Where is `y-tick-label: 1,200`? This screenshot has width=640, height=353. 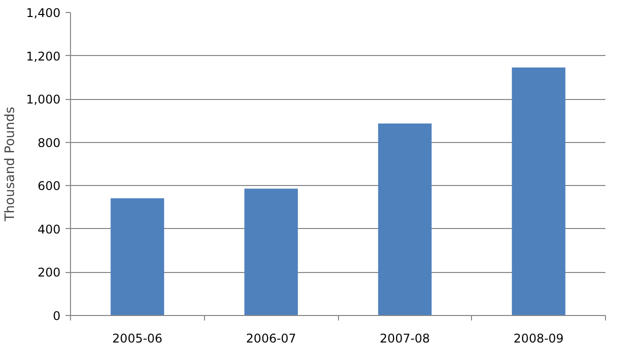 y-tick-label: 1,200 is located at coordinates (43, 56).